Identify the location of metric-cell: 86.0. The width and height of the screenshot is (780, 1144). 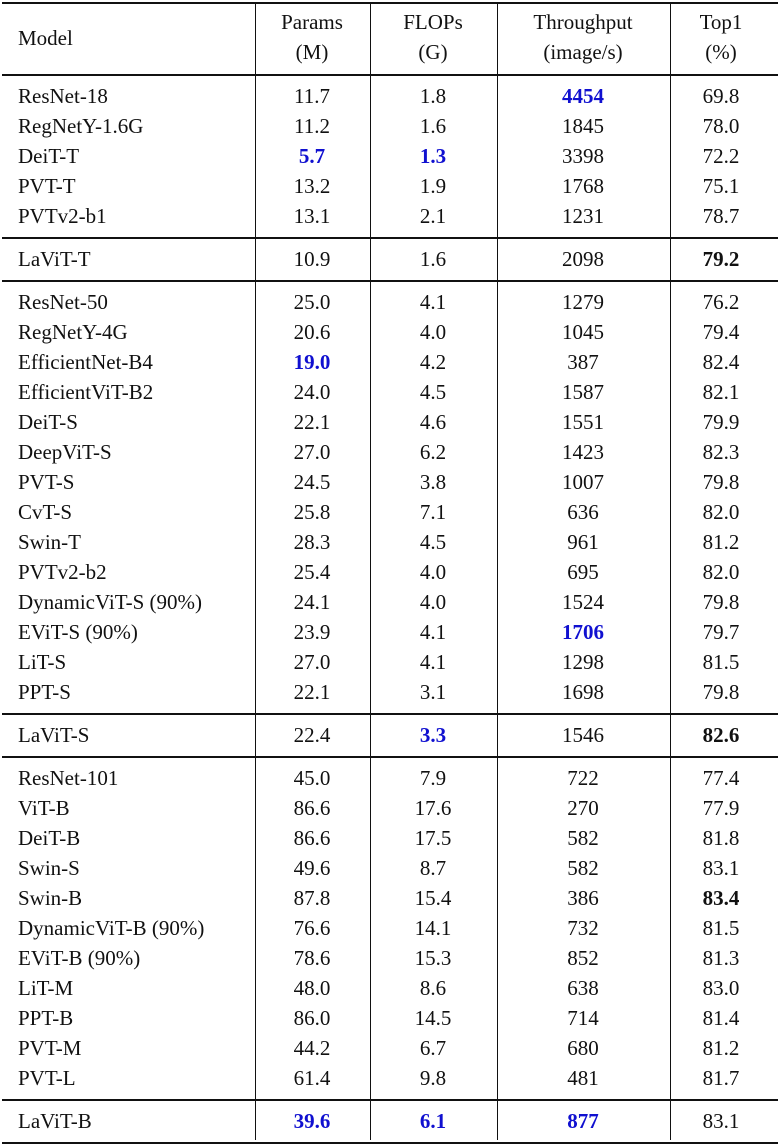
(312, 1018).